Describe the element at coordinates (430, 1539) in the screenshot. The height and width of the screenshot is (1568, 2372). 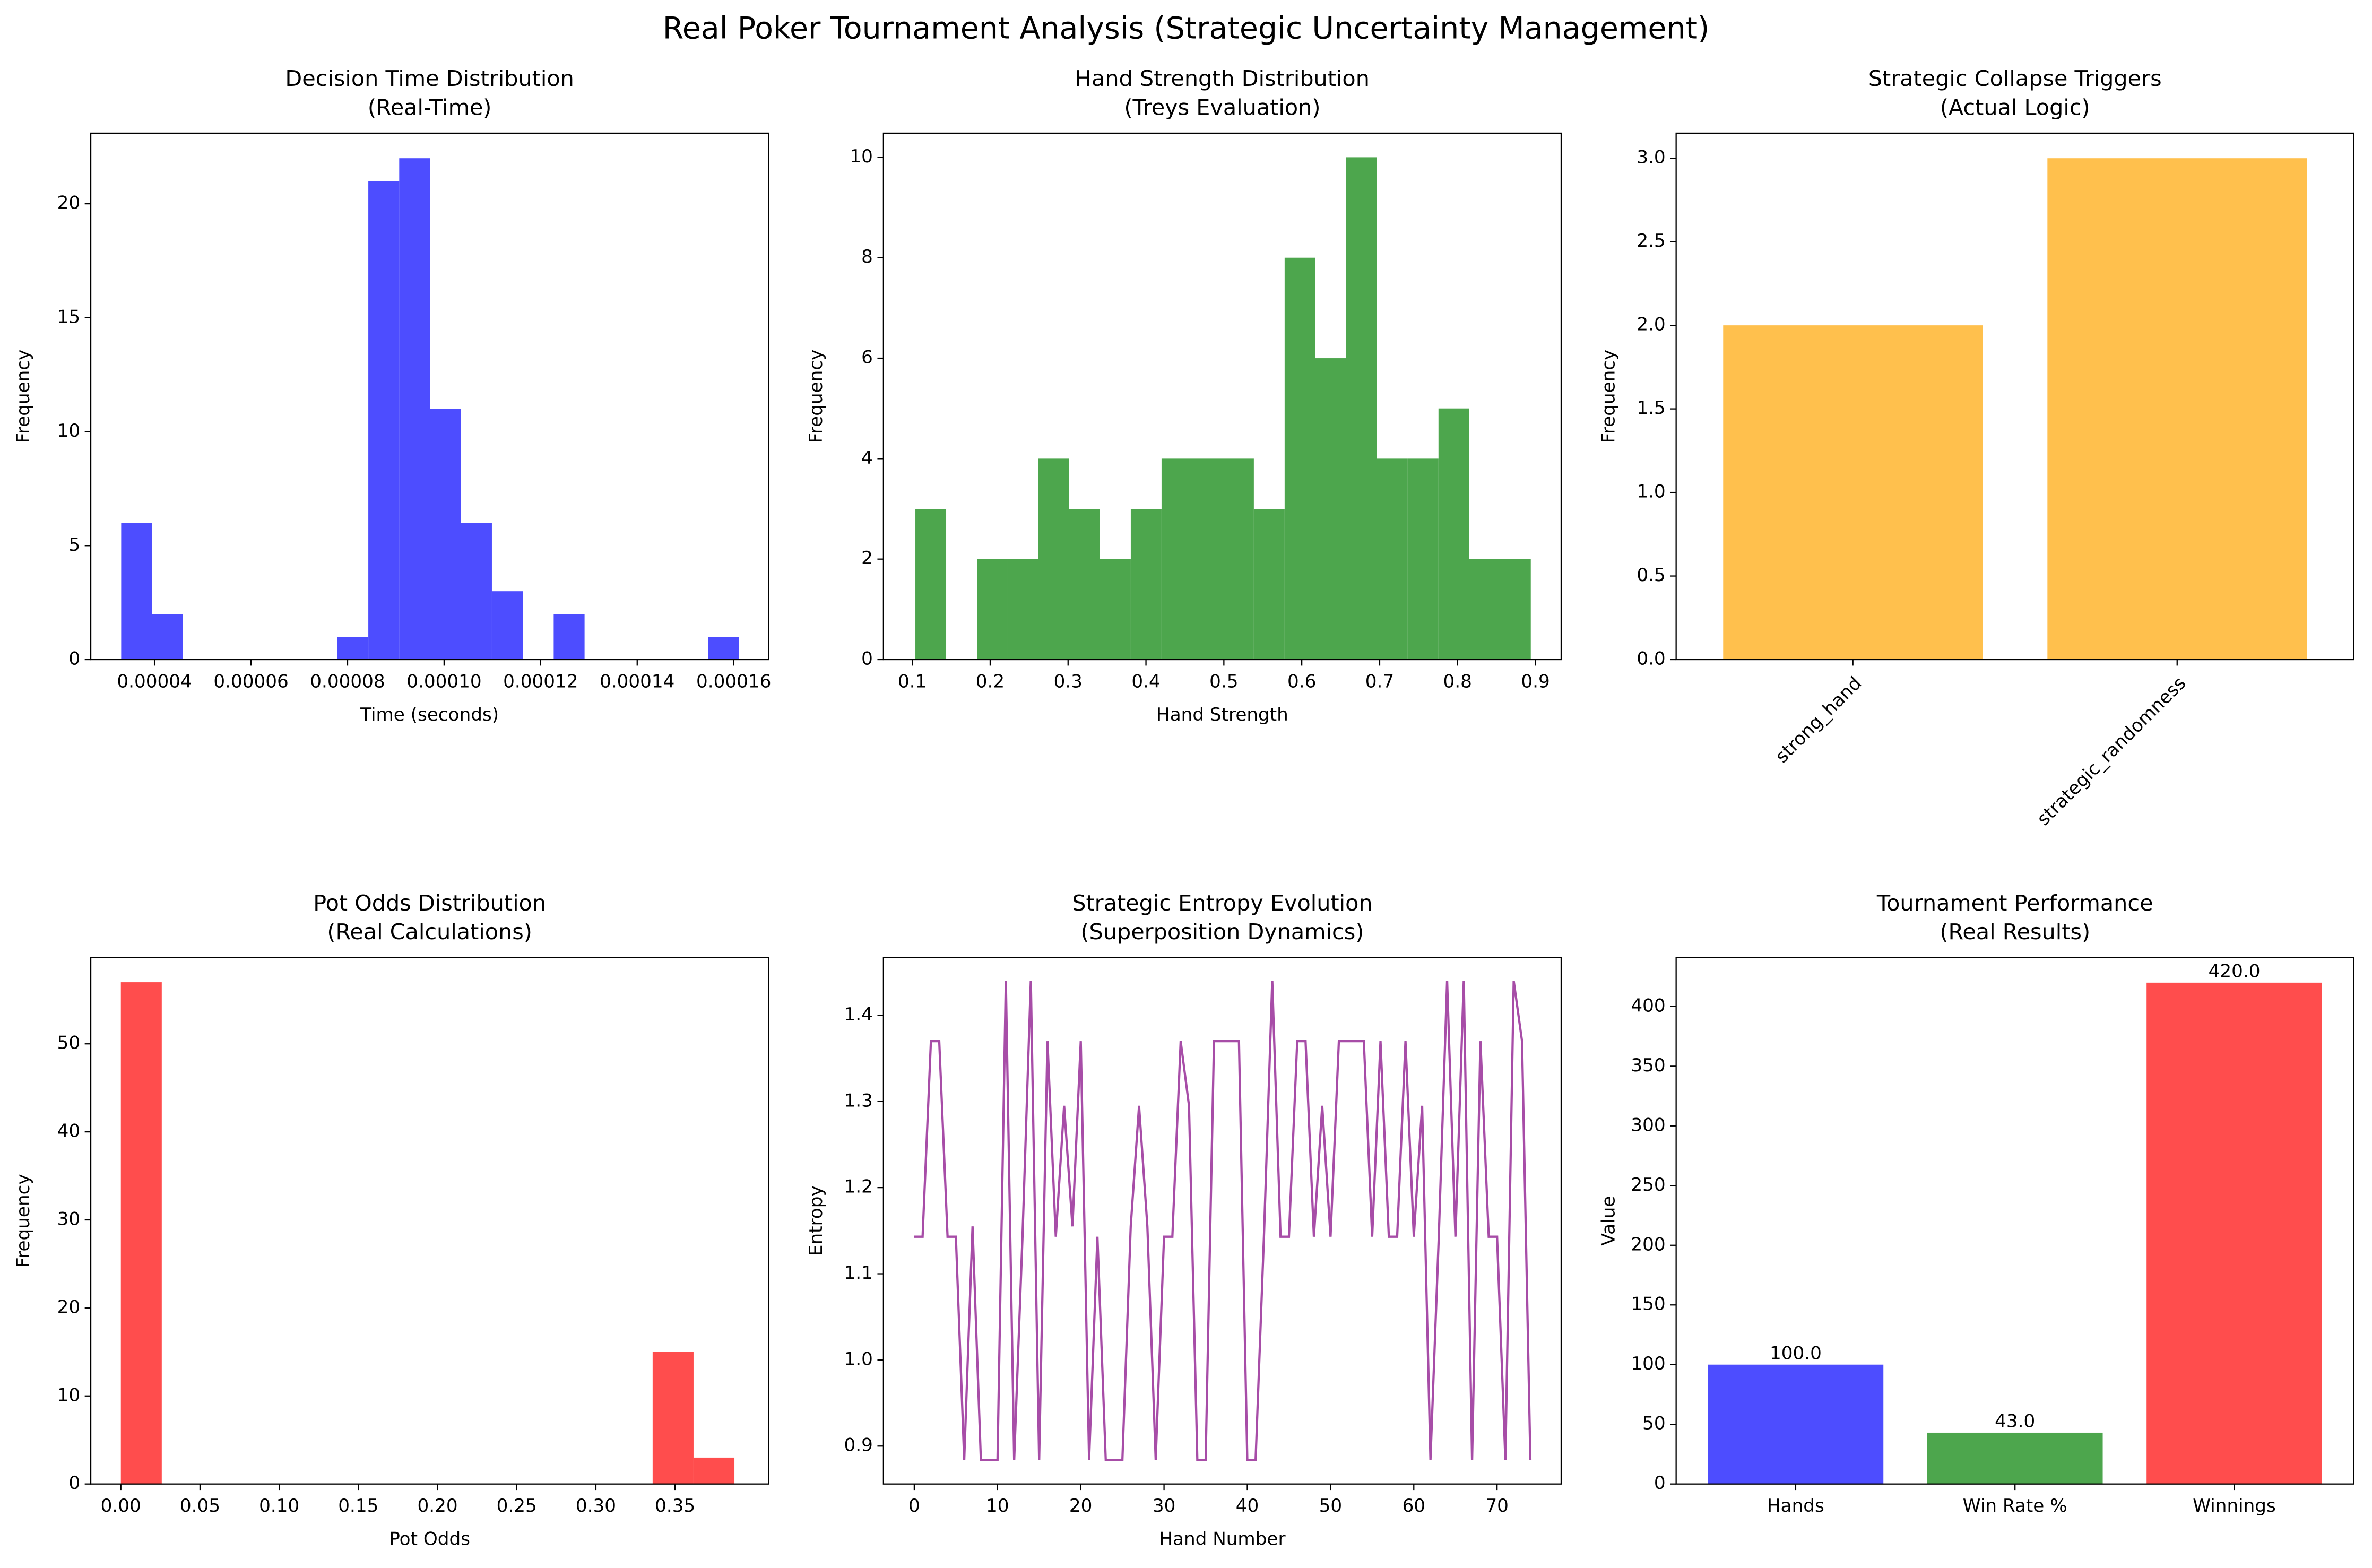
I see `x-axis-label: Pot Odds` at that location.